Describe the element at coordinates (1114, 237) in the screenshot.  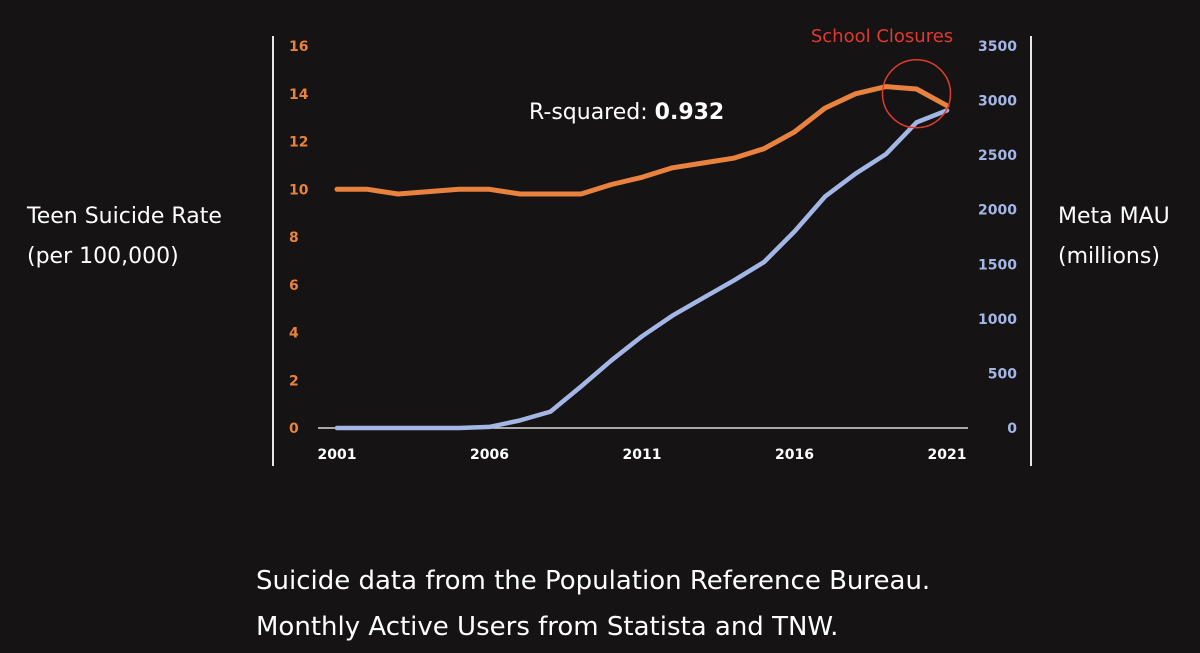
I see `right-axis-title: Meta MAU (millions)` at that location.